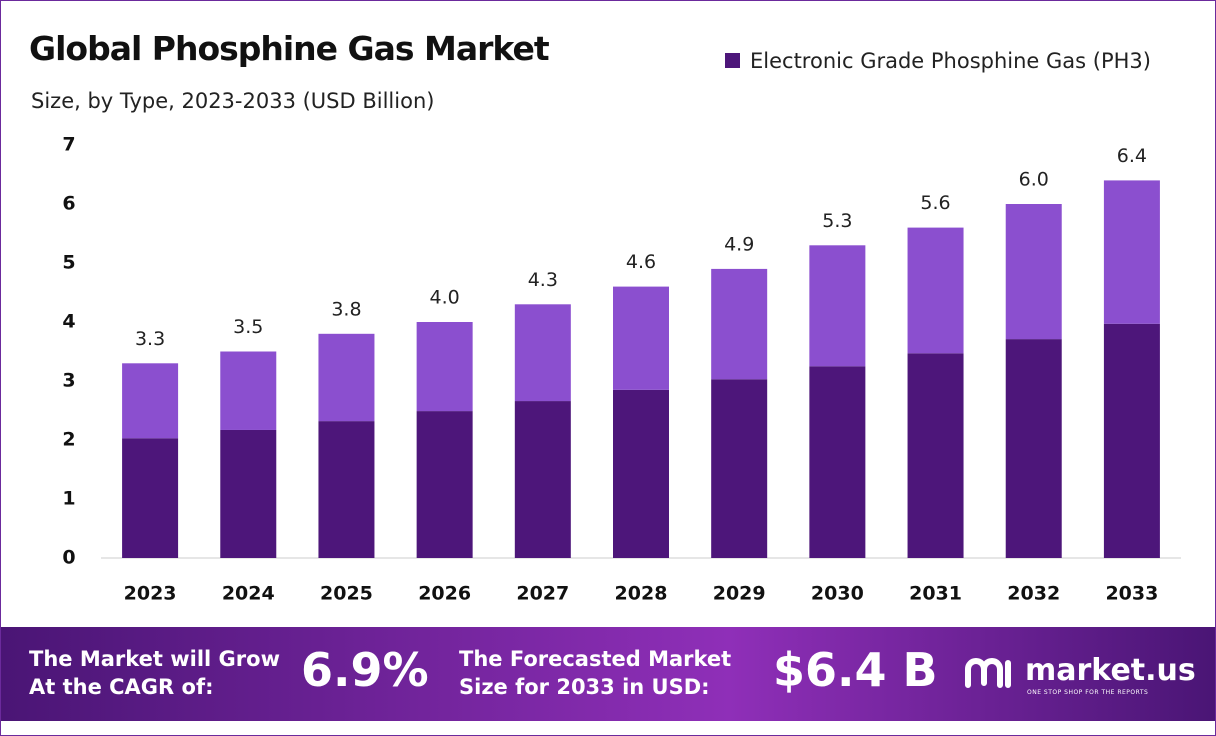 Image resolution: width=1216 pixels, height=736 pixels. I want to click on legend-label: Electronic Grade Phosphine Gas (PH3), so click(950, 61).